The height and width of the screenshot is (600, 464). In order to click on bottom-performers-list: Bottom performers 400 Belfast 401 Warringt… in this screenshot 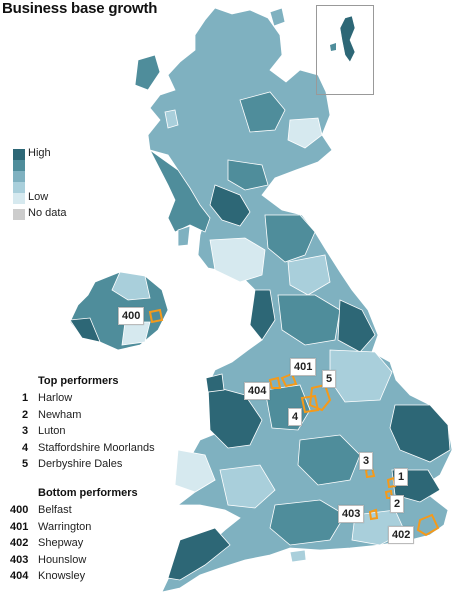, I will do `click(74, 536)`.